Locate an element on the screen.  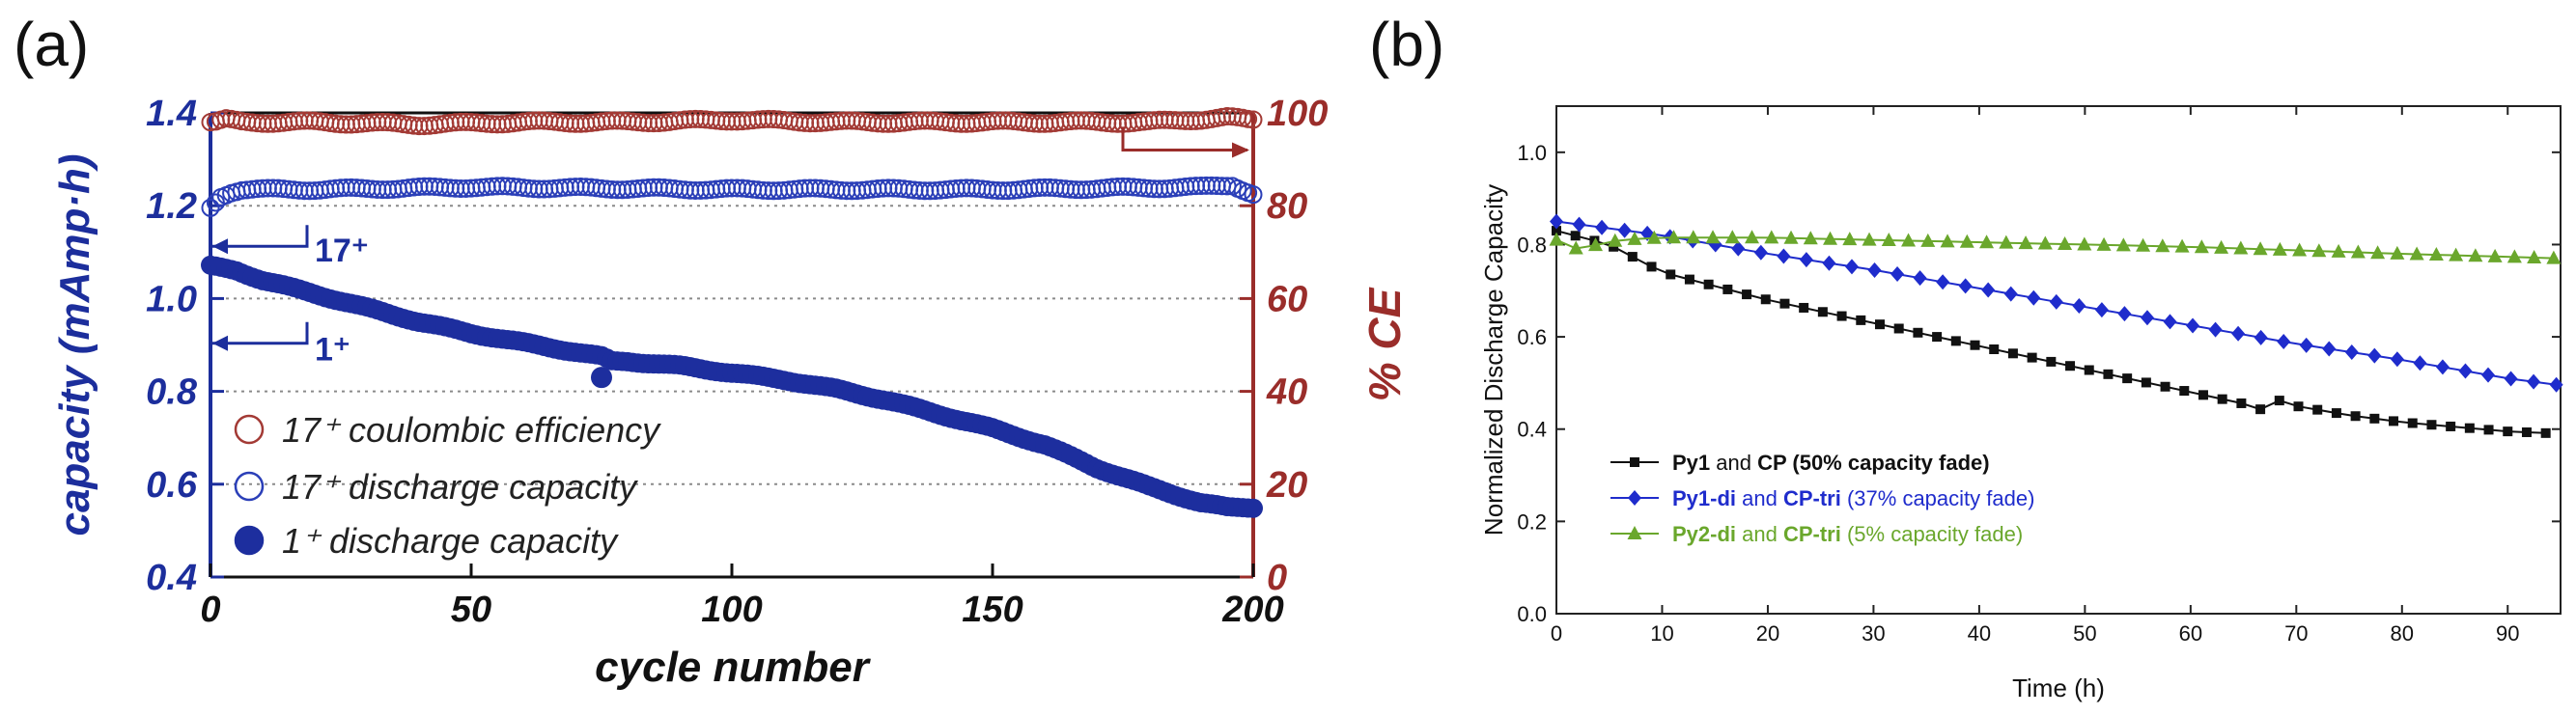
arrow-ce-head is located at coordinates (1241, 150).